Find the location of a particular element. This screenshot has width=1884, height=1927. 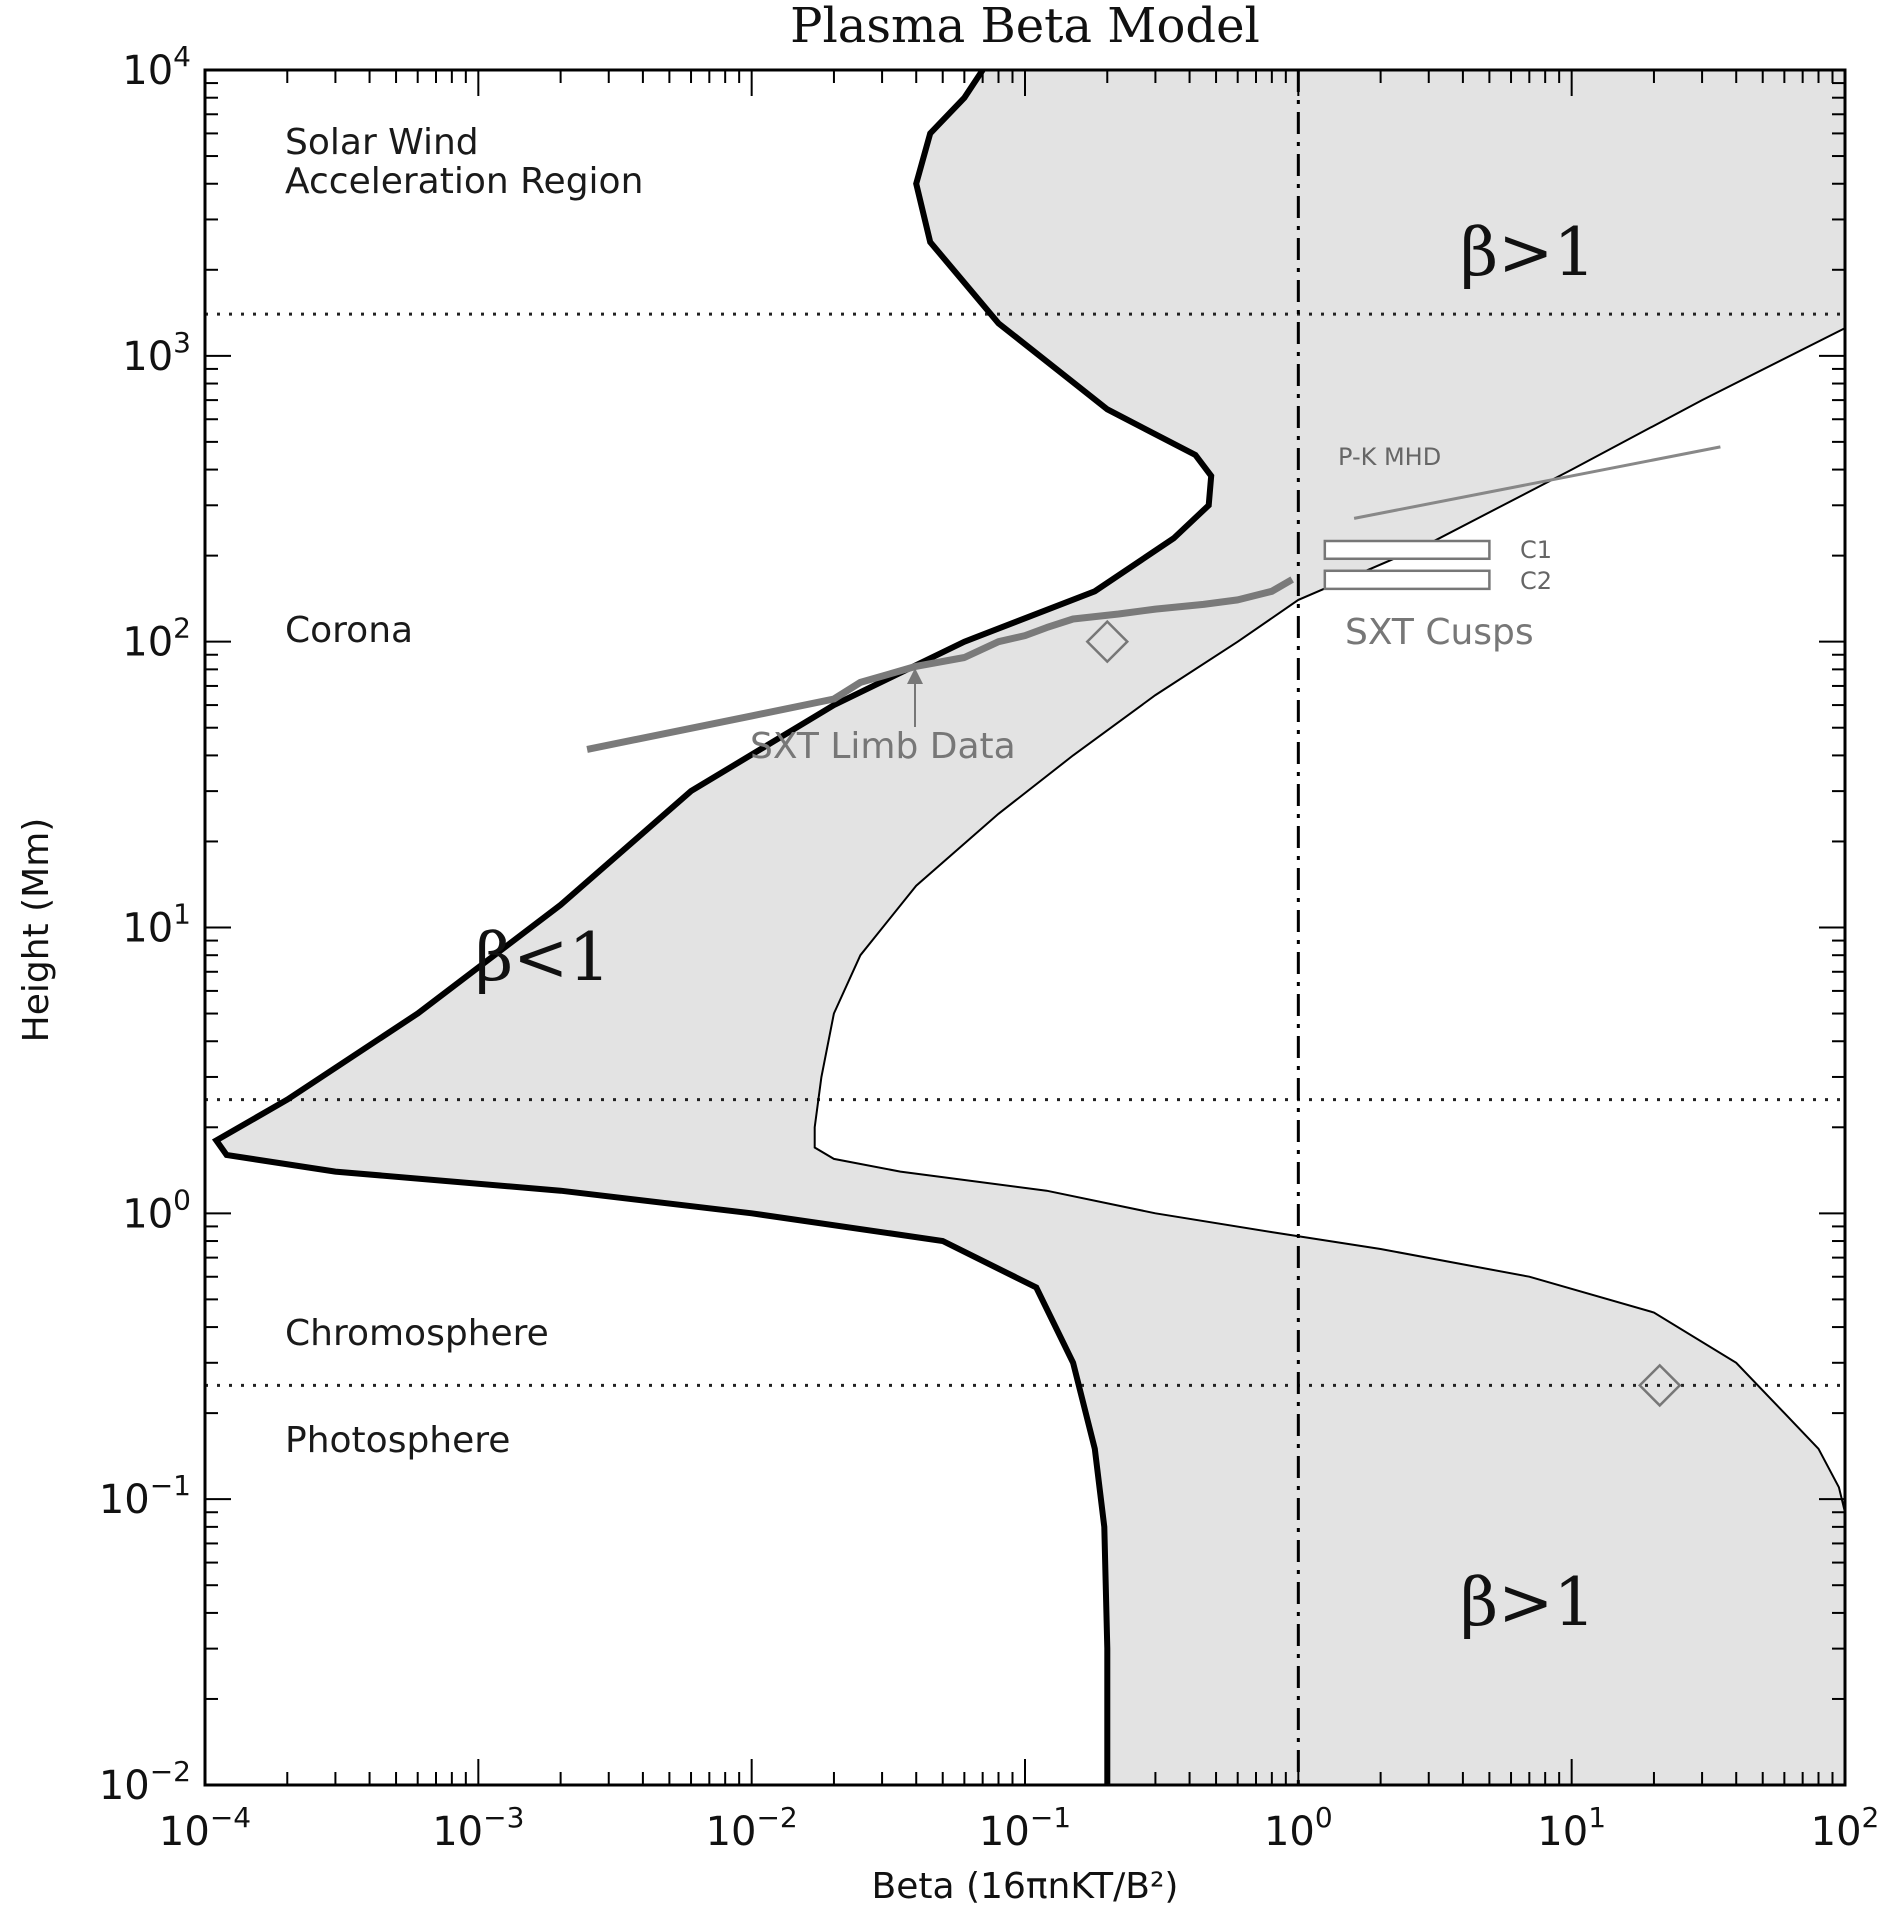

cusp-box-c2 is located at coordinates (1407, 580).